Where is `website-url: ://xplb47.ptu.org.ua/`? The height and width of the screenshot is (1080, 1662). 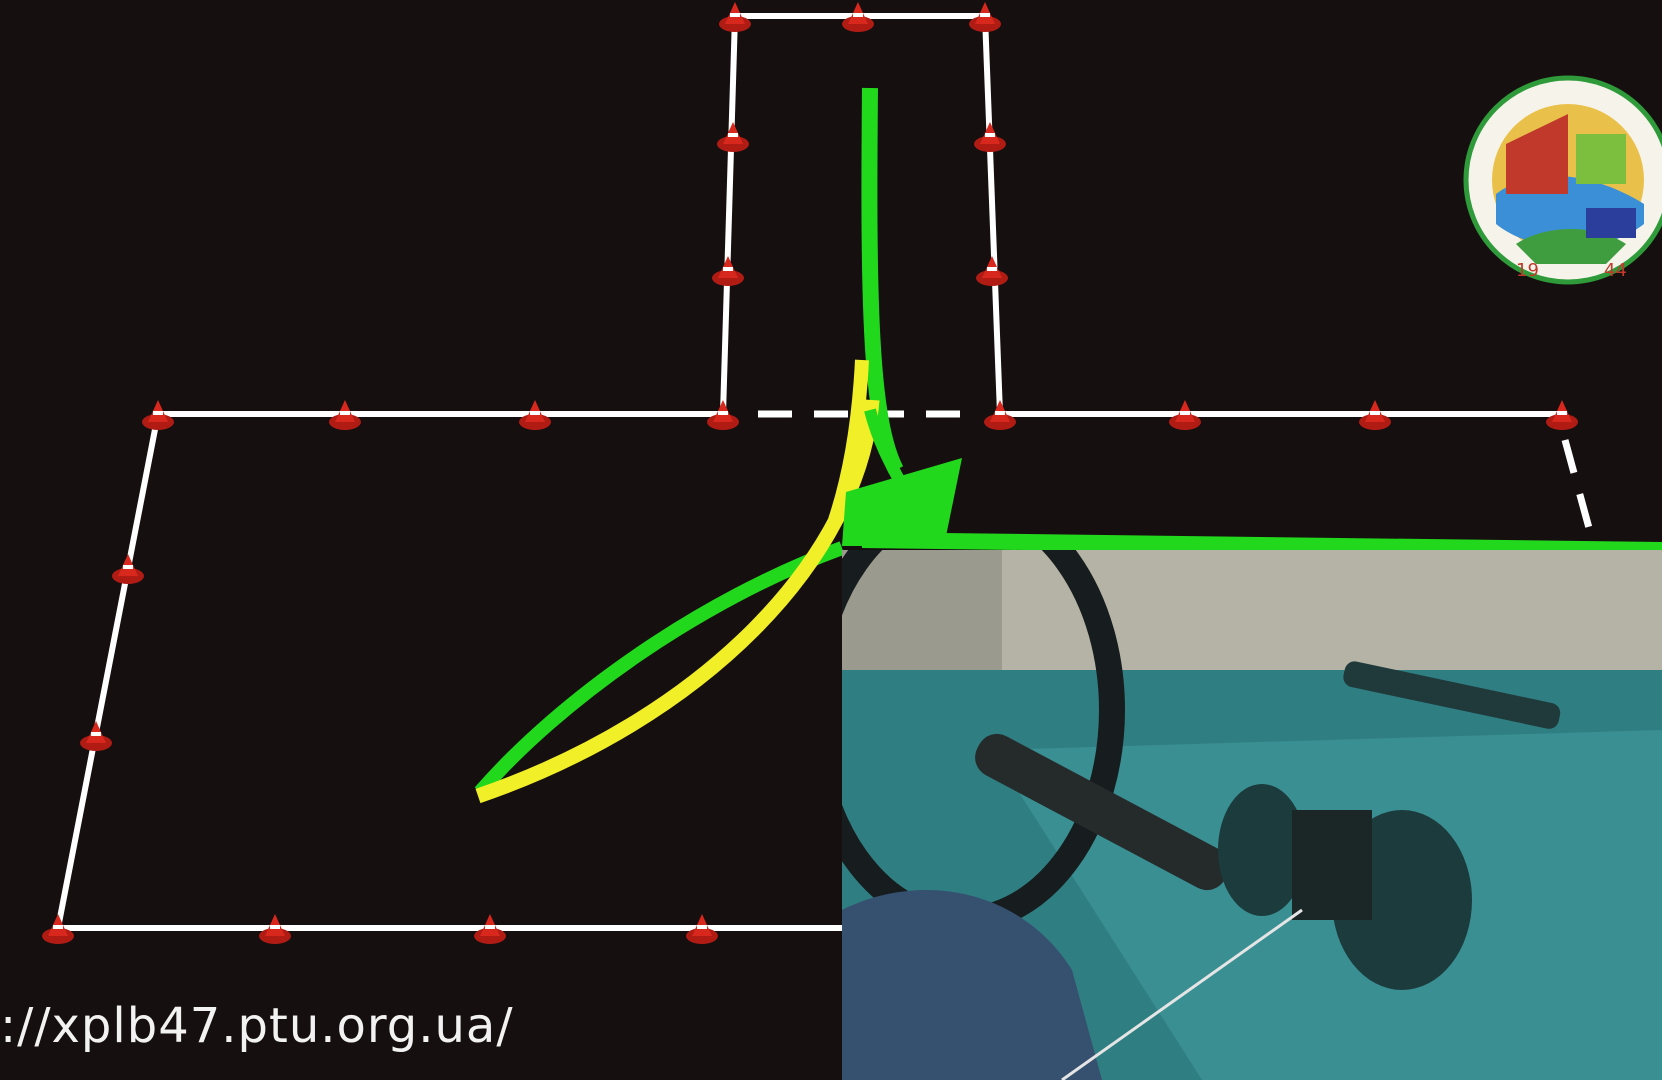 website-url: ://xplb47.ptu.org.ua/ is located at coordinates (257, 1026).